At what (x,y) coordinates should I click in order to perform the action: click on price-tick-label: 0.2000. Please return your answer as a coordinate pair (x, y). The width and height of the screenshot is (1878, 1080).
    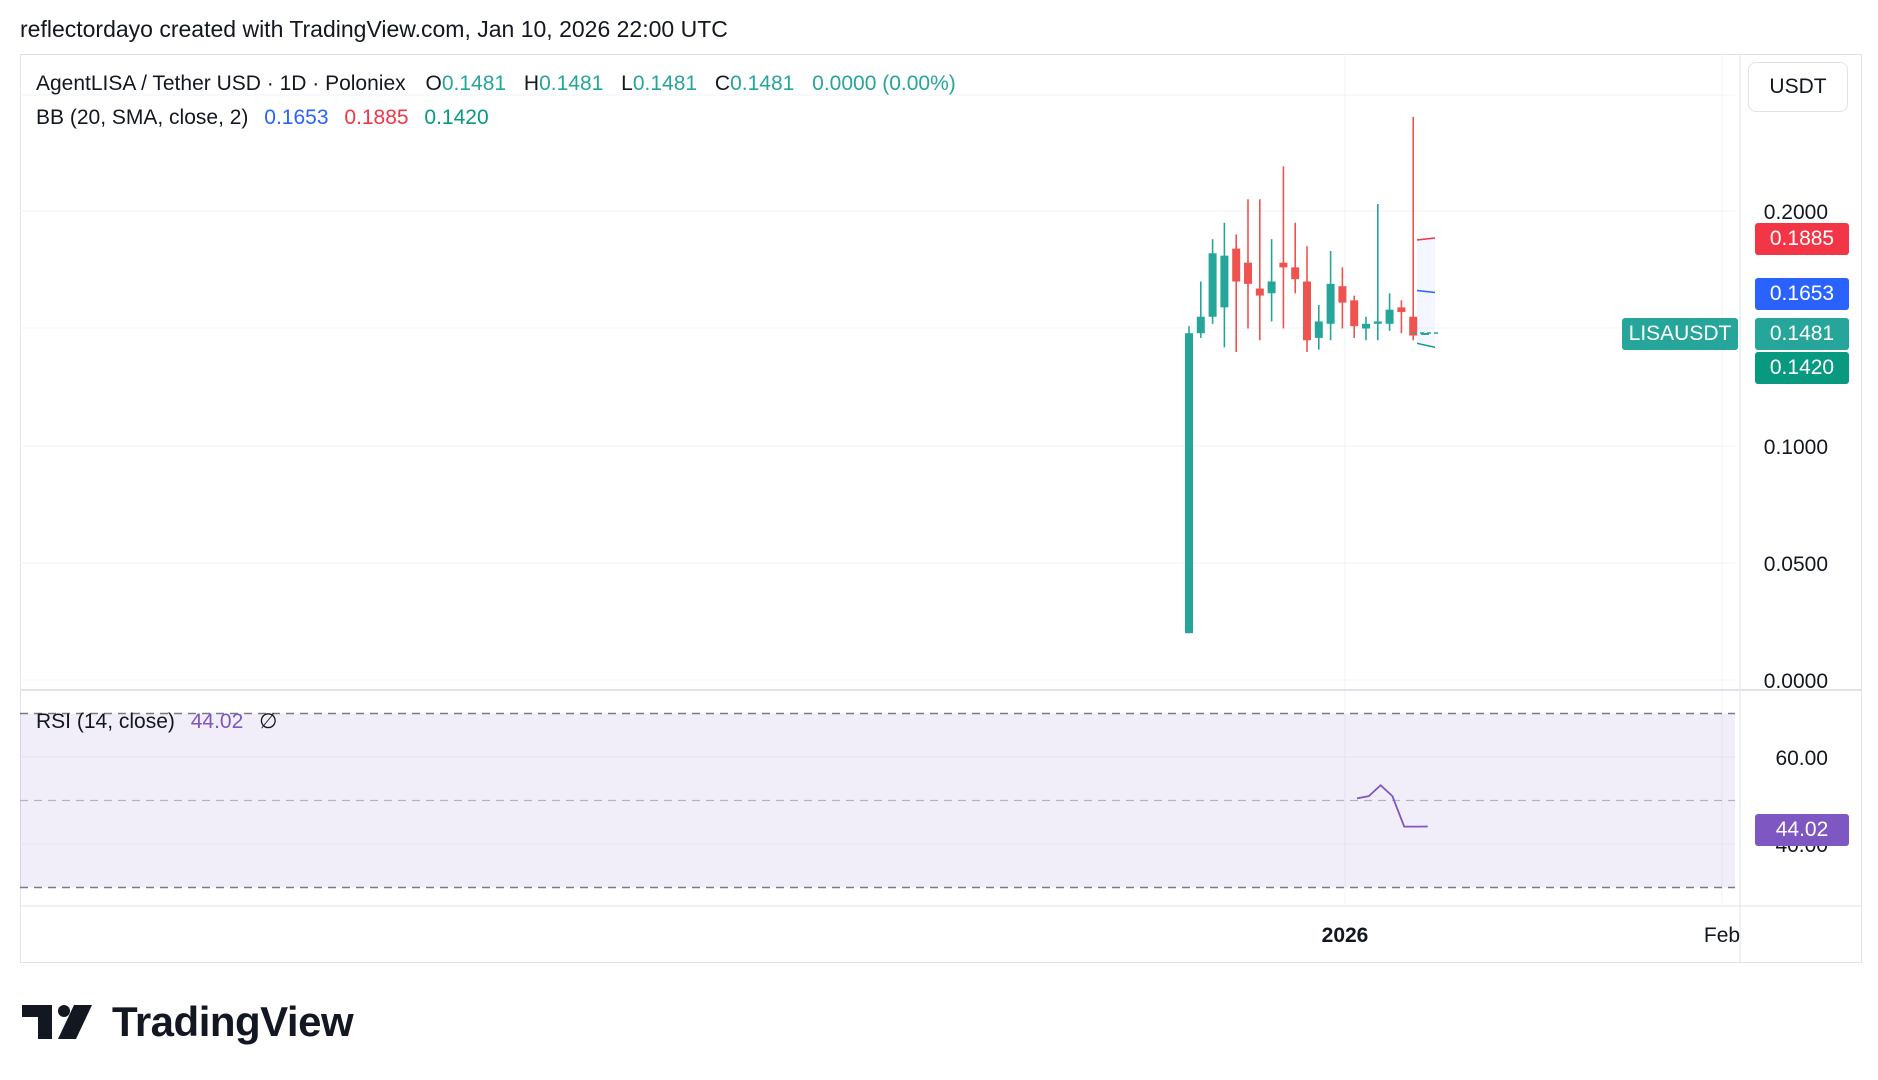
    Looking at the image, I should click on (1796, 212).